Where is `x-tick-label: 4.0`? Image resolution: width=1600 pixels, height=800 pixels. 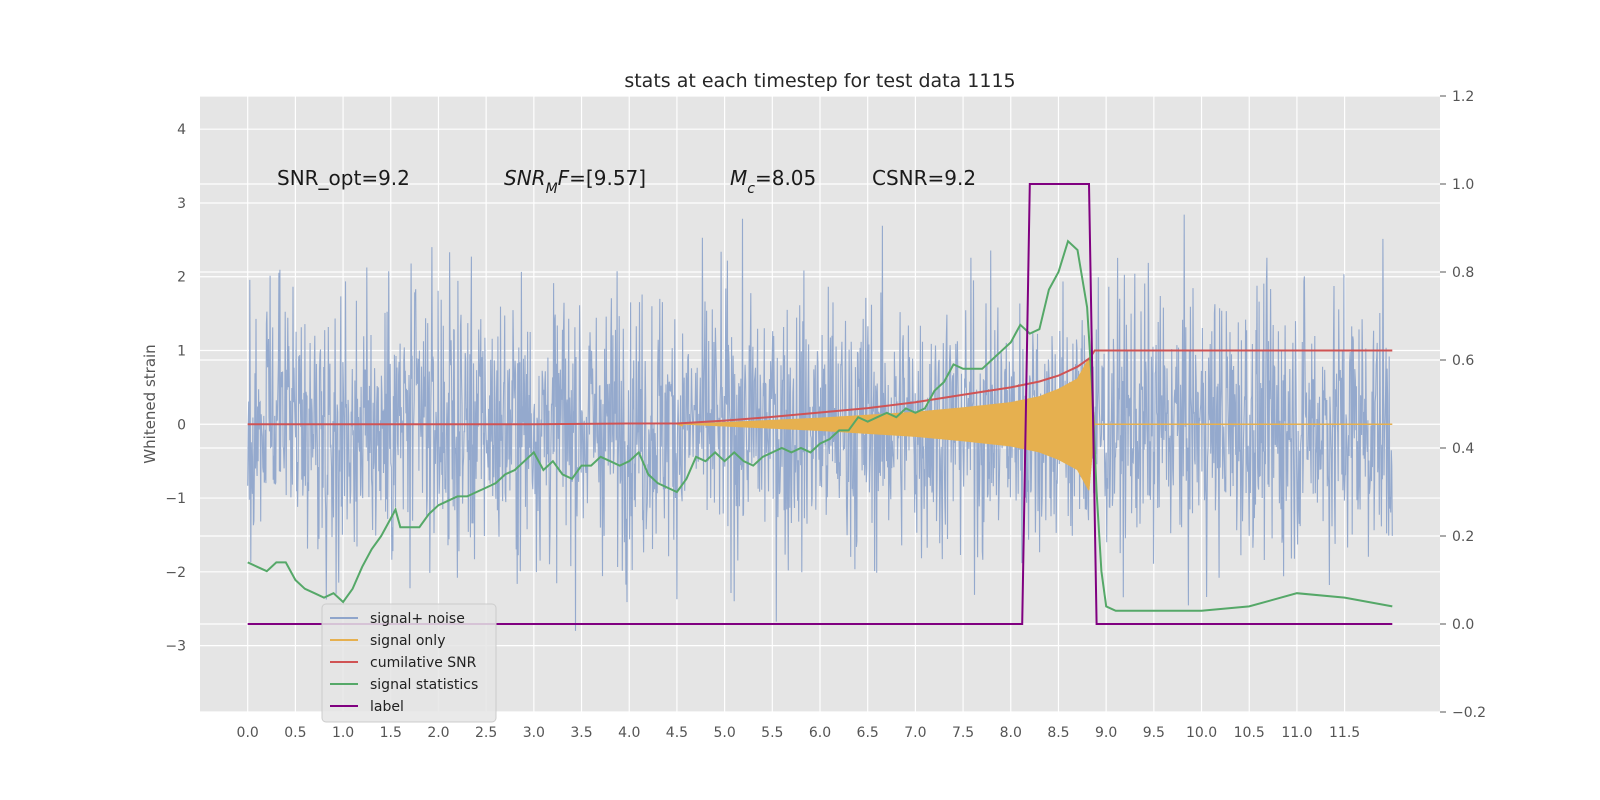
x-tick-label: 4.0 is located at coordinates (629, 733).